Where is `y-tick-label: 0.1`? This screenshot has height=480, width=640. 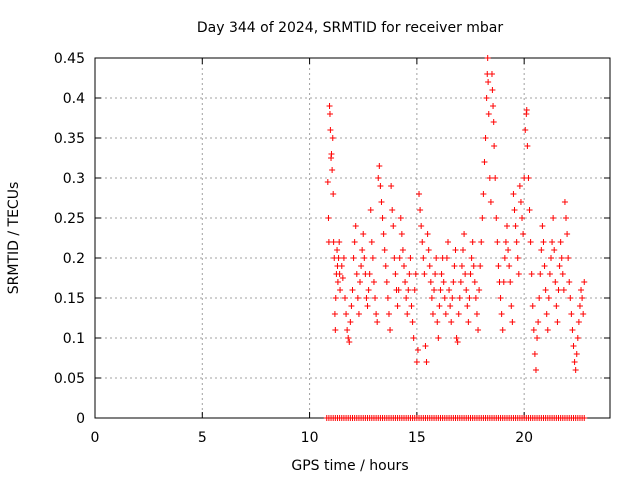
y-tick-label: 0.1 is located at coordinates (74, 339).